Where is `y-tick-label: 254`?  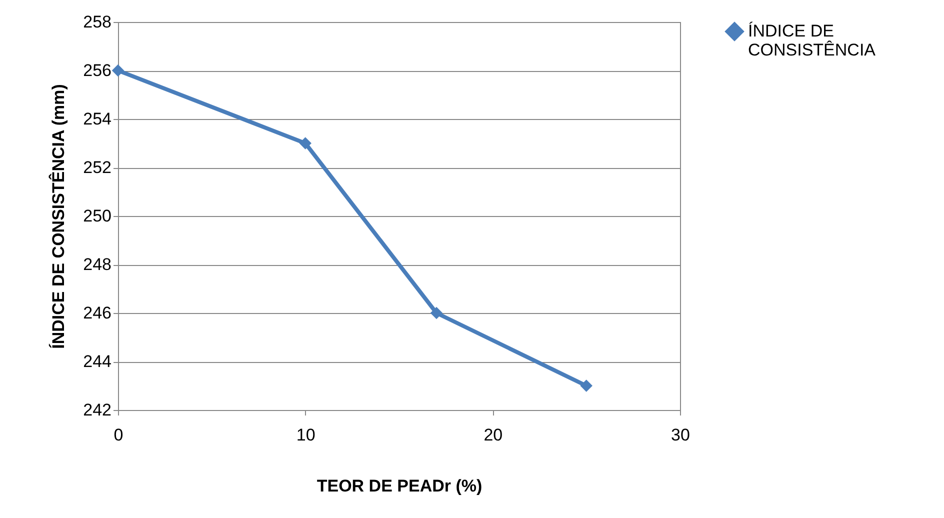
y-tick-label: 254 is located at coordinates (97, 119).